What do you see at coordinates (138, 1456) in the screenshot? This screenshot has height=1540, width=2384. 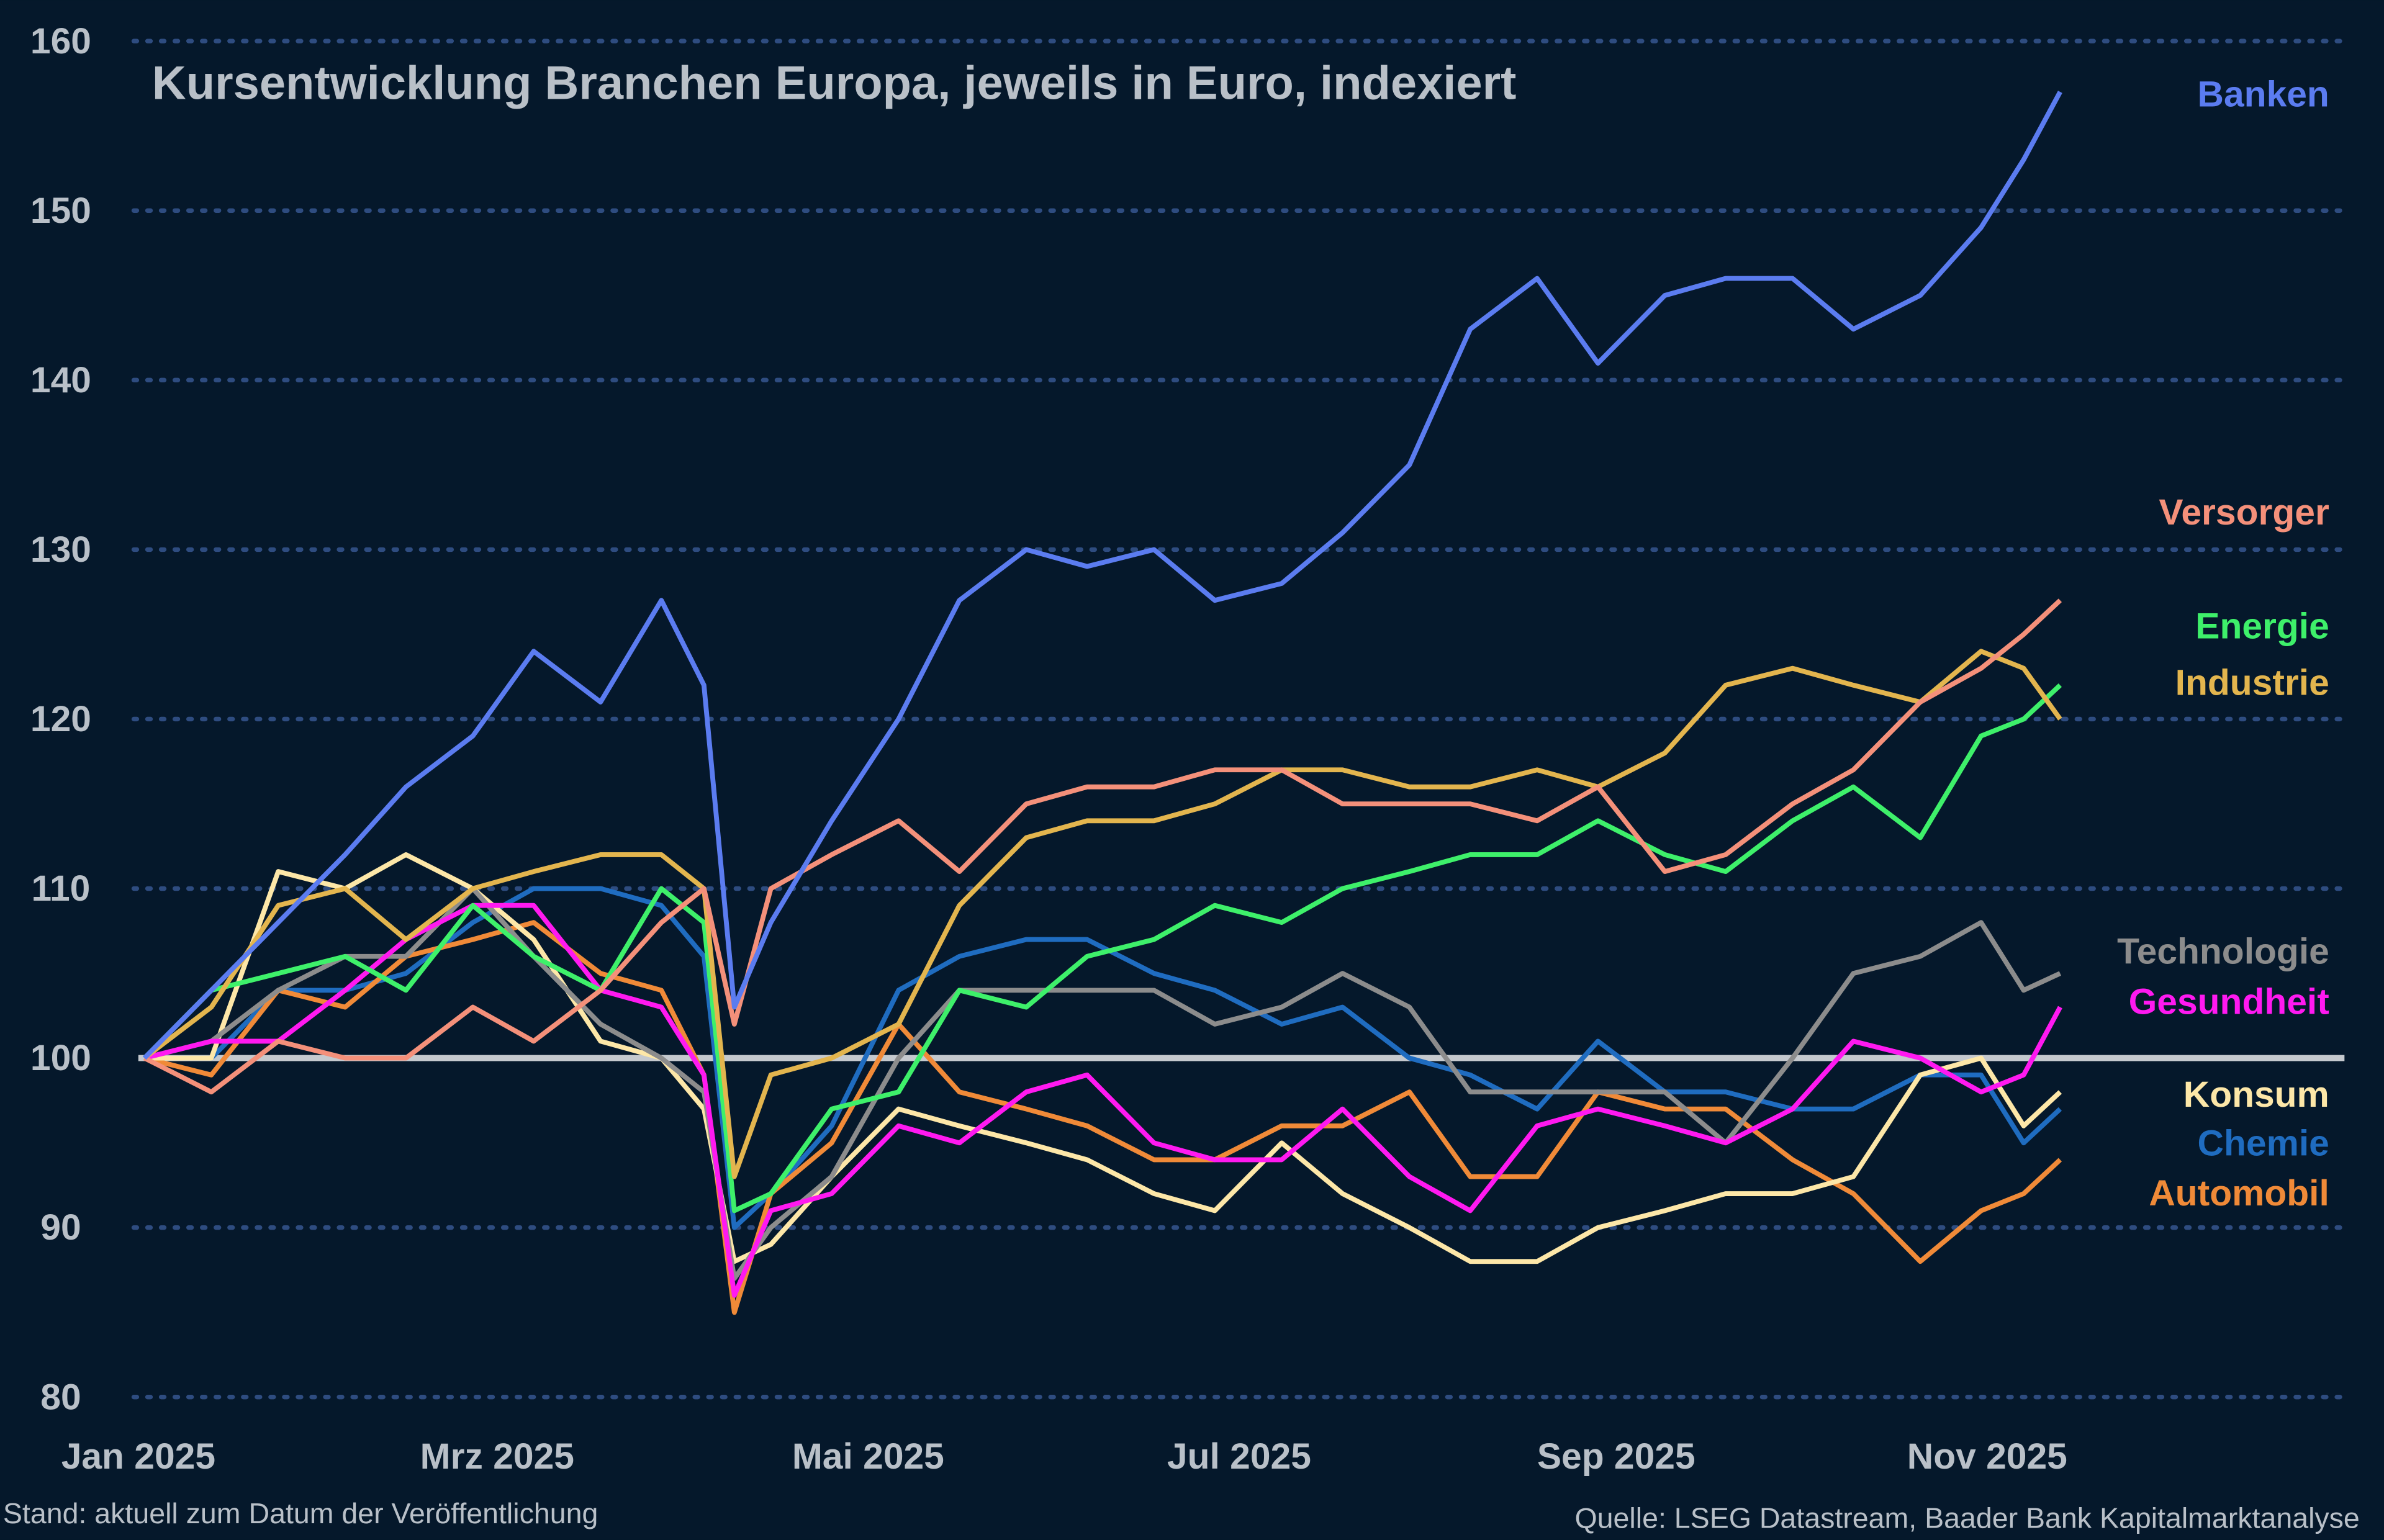 I see `x-tick-label: Jan 2025` at bounding box center [138, 1456].